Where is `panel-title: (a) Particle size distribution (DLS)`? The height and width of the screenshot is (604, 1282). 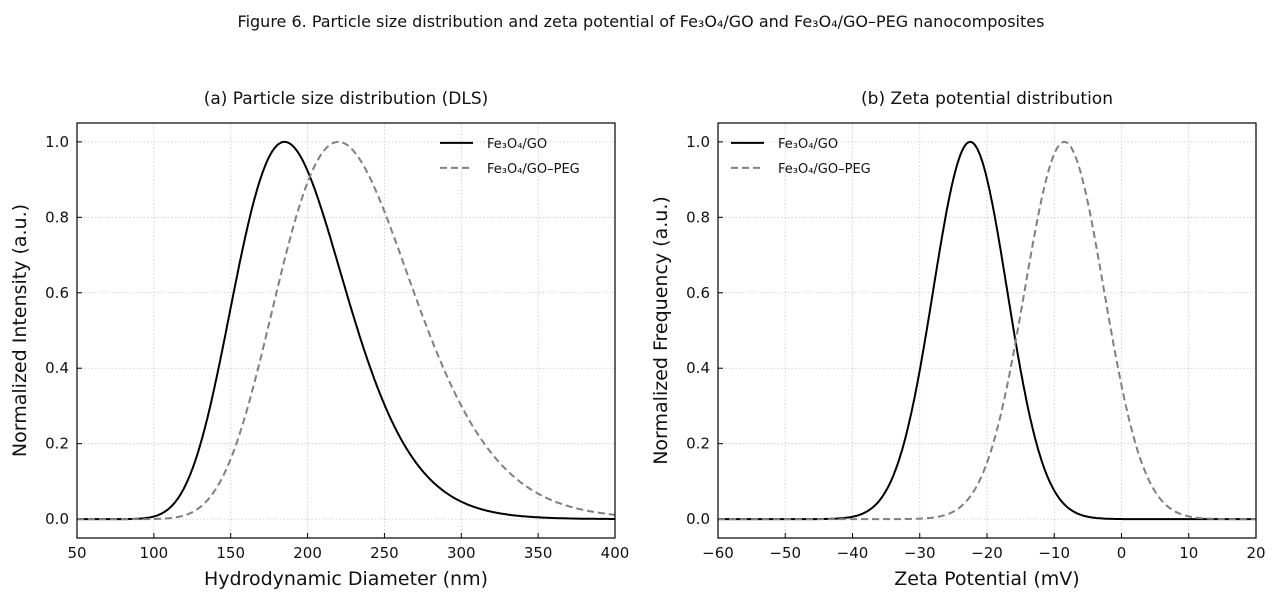 panel-title: (a) Particle size distribution (DLS) is located at coordinates (346, 99).